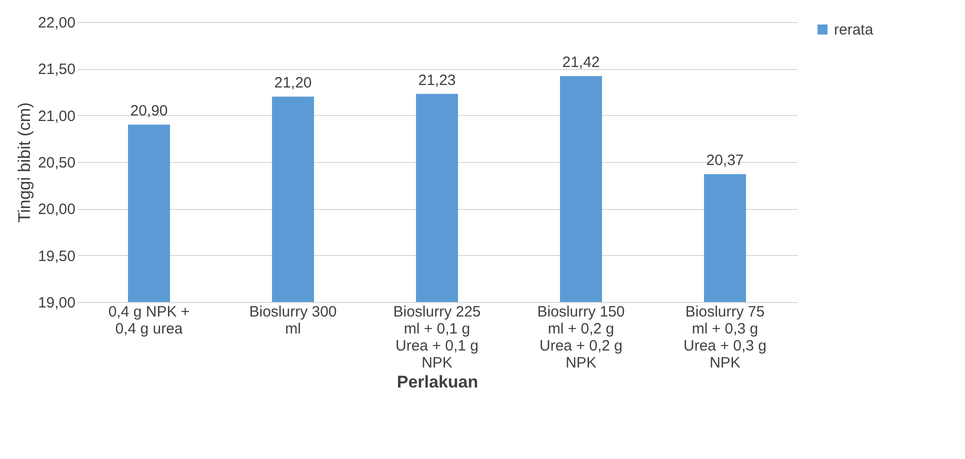 Image resolution: width=965 pixels, height=459 pixels. Describe the element at coordinates (437, 80) in the screenshot. I see `data-label: 21,23` at that location.